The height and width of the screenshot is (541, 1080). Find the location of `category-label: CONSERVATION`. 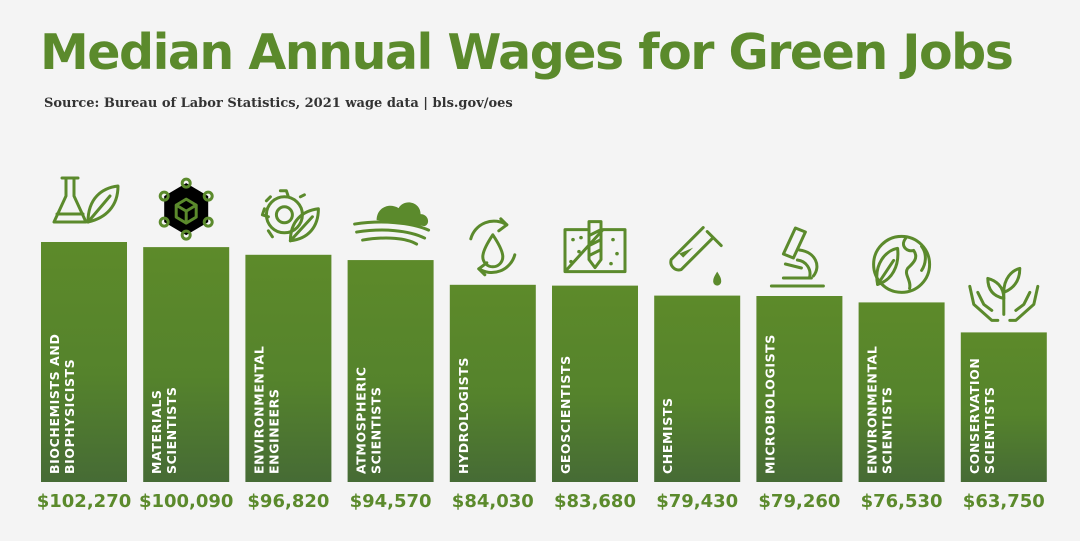

category-label: CONSERVATION is located at coordinates (974, 416).